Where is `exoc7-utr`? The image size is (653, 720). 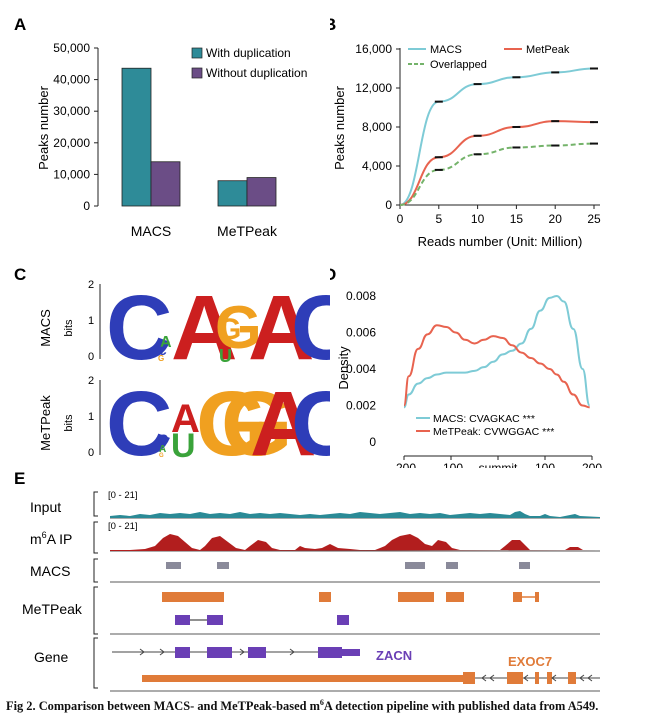
exoc7-utr is located at coordinates (305, 678).